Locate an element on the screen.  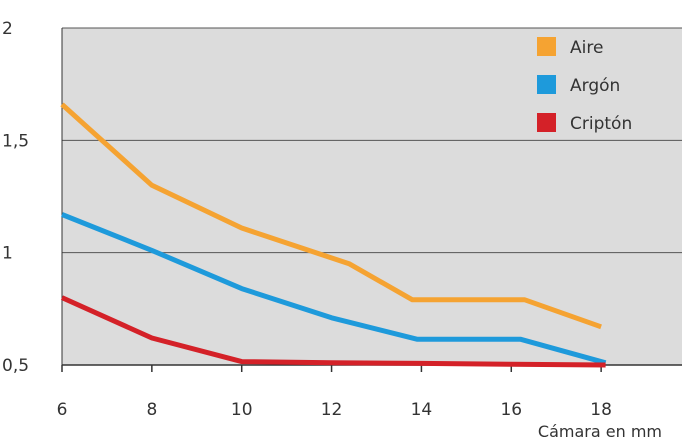
y-tick-label: 2 is located at coordinates (7, 29).